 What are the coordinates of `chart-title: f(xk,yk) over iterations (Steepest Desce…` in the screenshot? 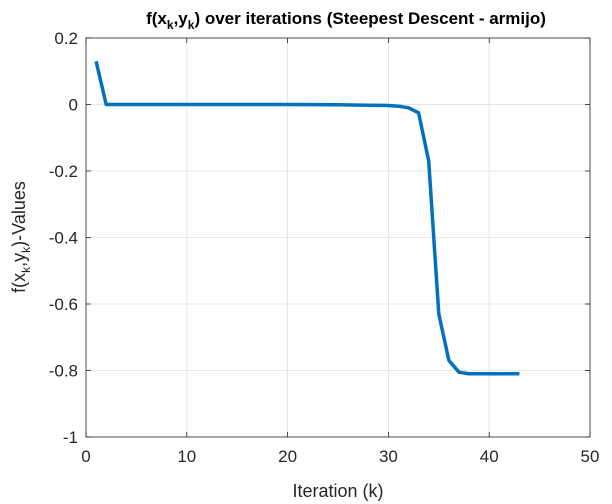 It's located at (346, 20).